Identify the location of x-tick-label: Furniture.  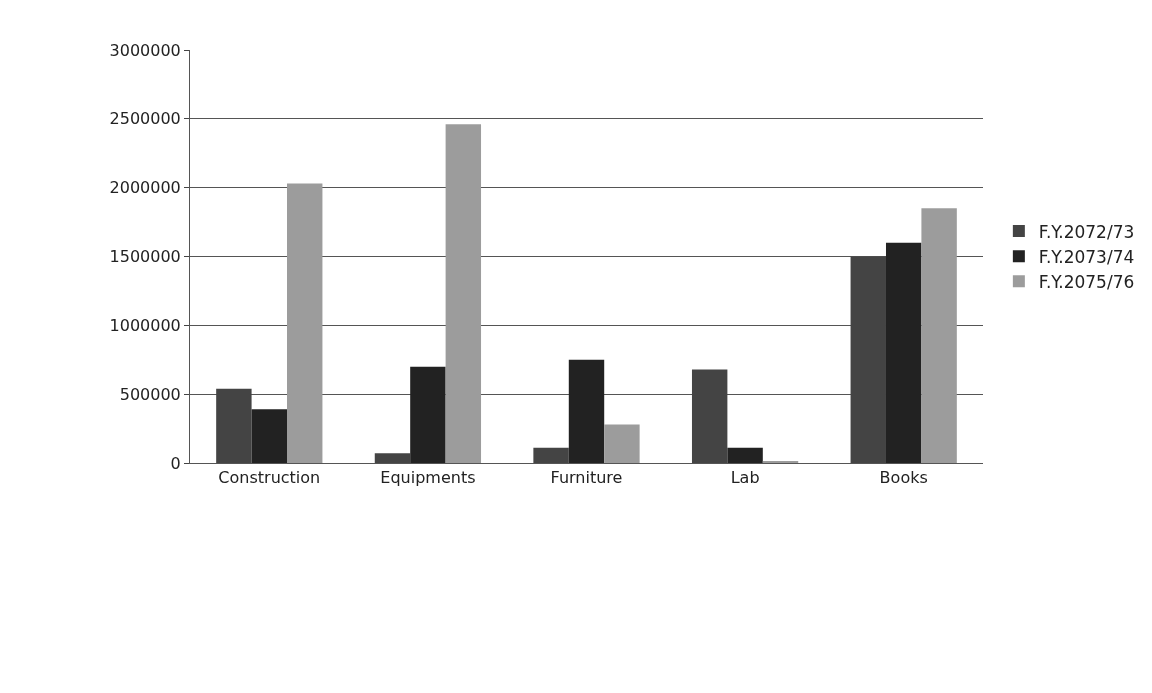
(586, 478).